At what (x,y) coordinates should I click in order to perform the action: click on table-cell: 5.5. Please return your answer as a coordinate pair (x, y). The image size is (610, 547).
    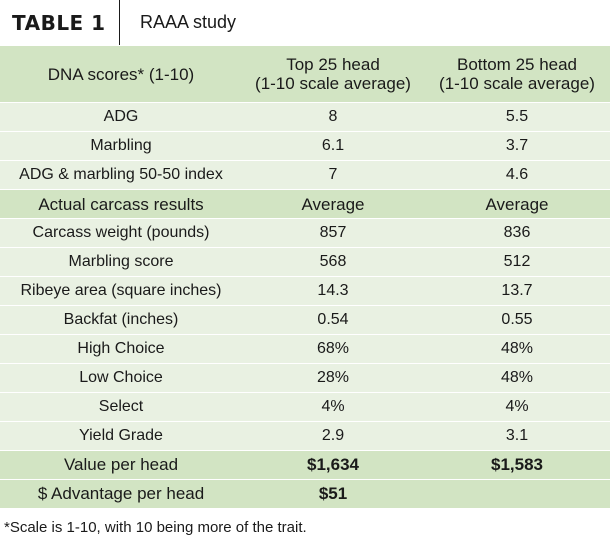
    Looking at the image, I should click on (517, 117).